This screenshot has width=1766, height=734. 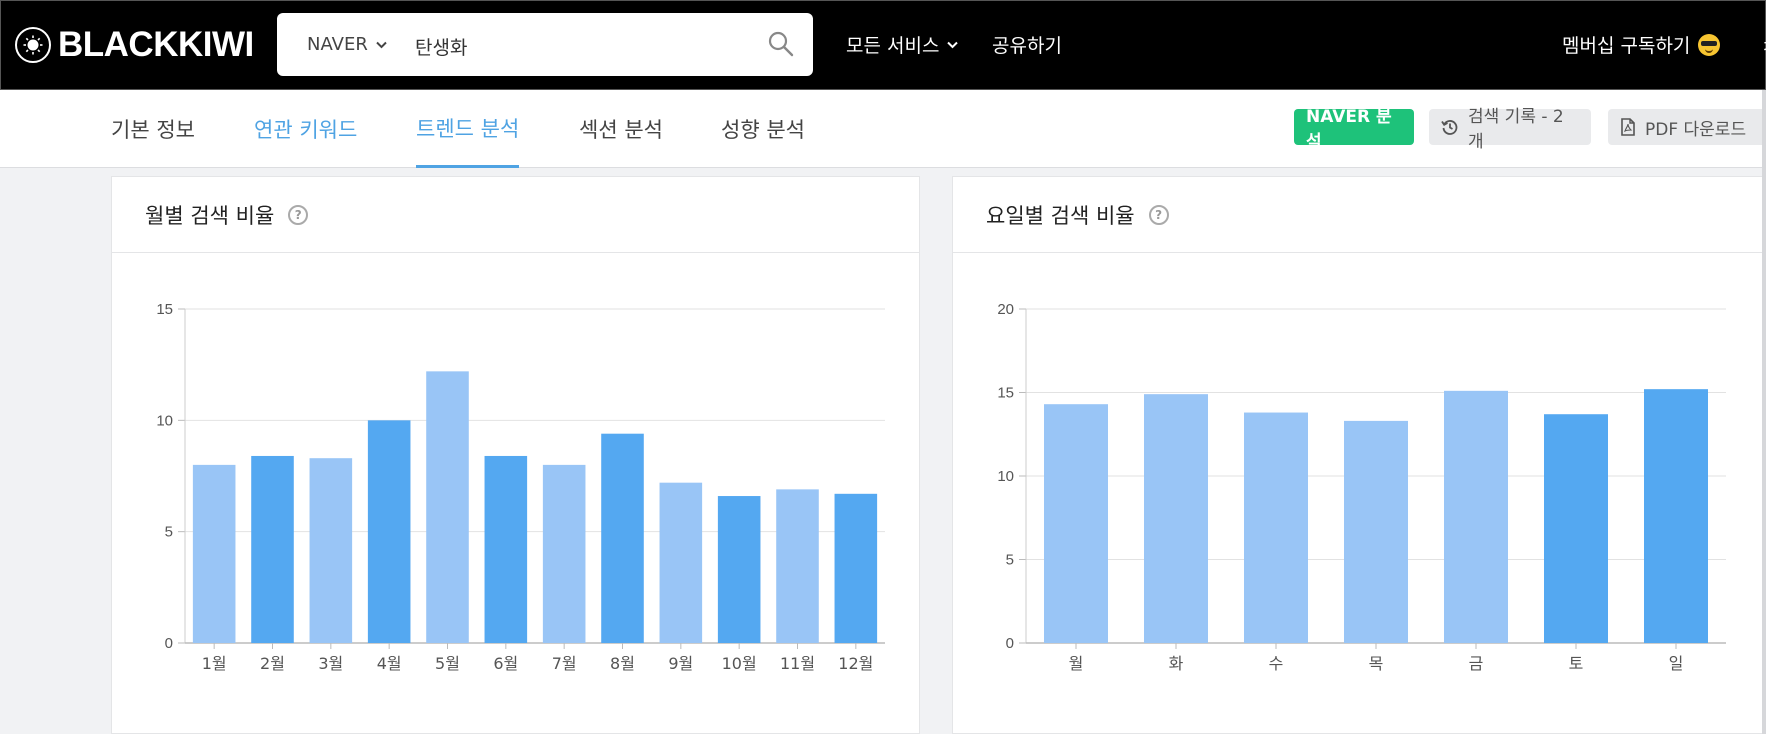 What do you see at coordinates (1628, 127) in the screenshot?
I see `pdf-file-icon` at bounding box center [1628, 127].